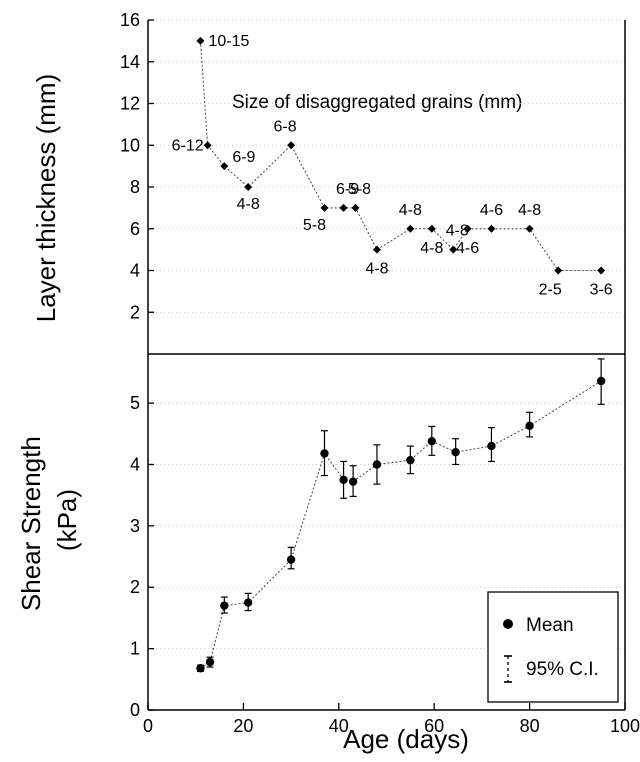 The image size is (640, 762). I want to click on thickness-y-tick-label: 4, so click(135, 271).